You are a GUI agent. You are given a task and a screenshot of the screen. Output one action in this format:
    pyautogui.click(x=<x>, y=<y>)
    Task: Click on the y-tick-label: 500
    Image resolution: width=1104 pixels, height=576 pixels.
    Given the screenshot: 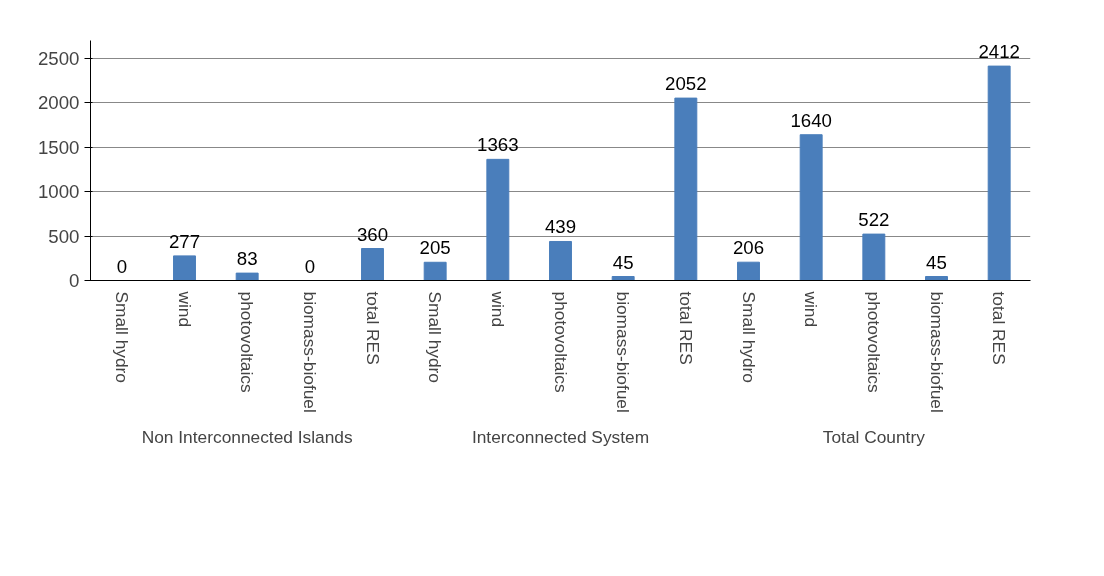 What is the action you would take?
    pyautogui.click(x=64, y=236)
    